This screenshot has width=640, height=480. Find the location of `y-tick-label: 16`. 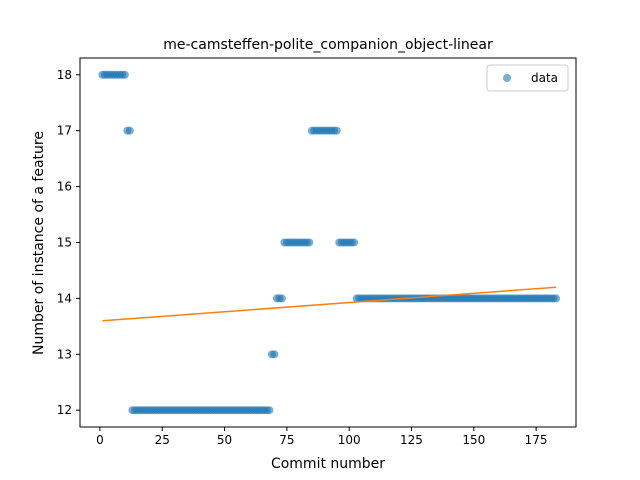

y-tick-label: 16 is located at coordinates (64, 187).